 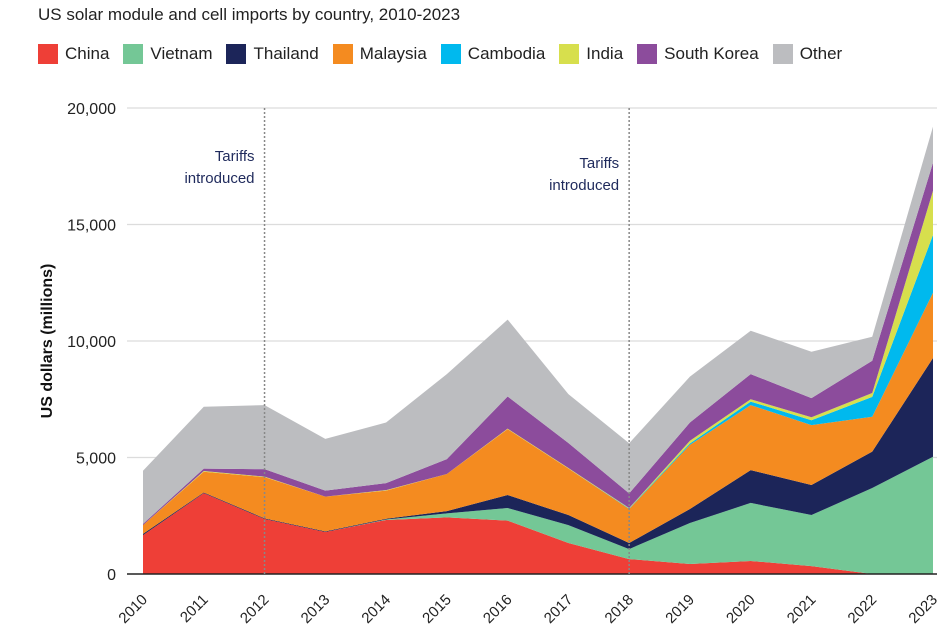 What do you see at coordinates (47, 341) in the screenshot?
I see `y-axis-label: US dollars (millions)` at bounding box center [47, 341].